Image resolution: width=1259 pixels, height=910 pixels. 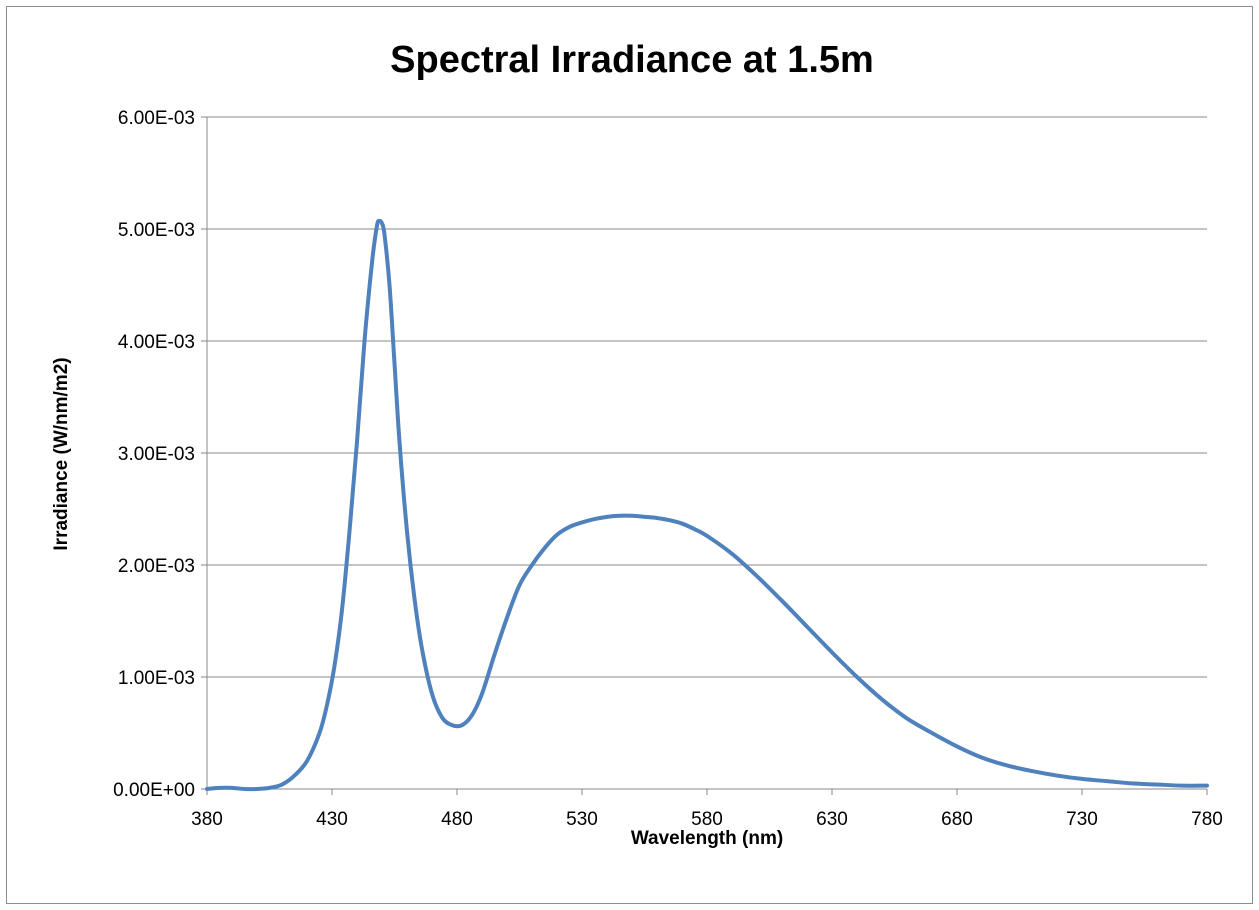 What do you see at coordinates (207, 819) in the screenshot?
I see `x-tick-label: 380` at bounding box center [207, 819].